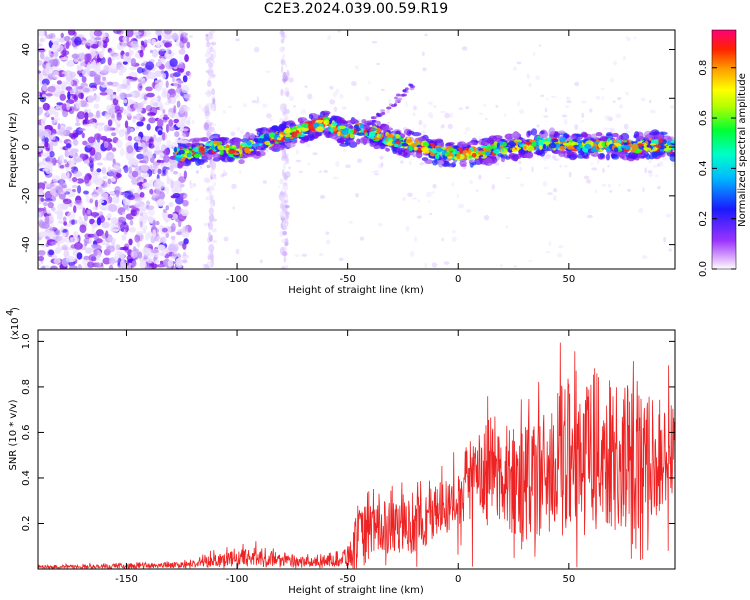  What do you see at coordinates (26, 432) in the screenshot?
I see `snr-y-tick-label: 0.6` at bounding box center [26, 432].